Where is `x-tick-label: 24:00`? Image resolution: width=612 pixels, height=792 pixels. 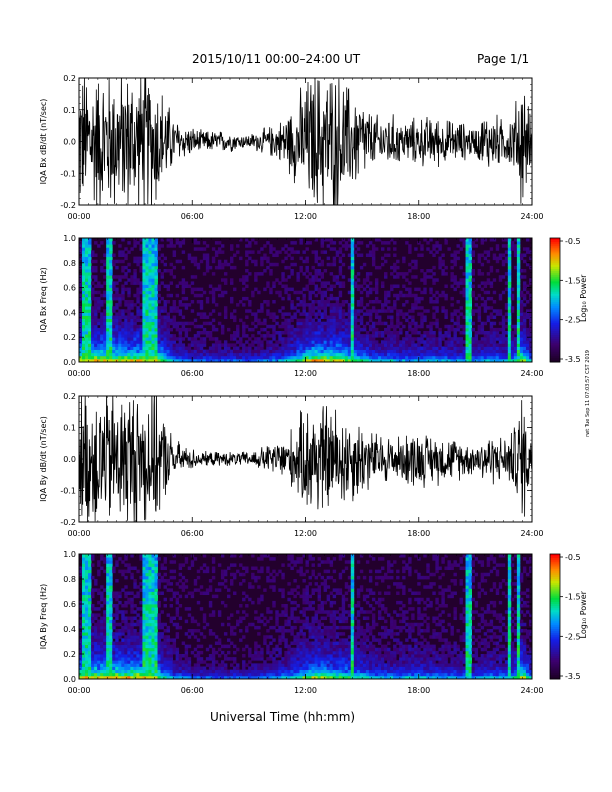
x-tick-label: 24:00 is located at coordinates (531, 216).